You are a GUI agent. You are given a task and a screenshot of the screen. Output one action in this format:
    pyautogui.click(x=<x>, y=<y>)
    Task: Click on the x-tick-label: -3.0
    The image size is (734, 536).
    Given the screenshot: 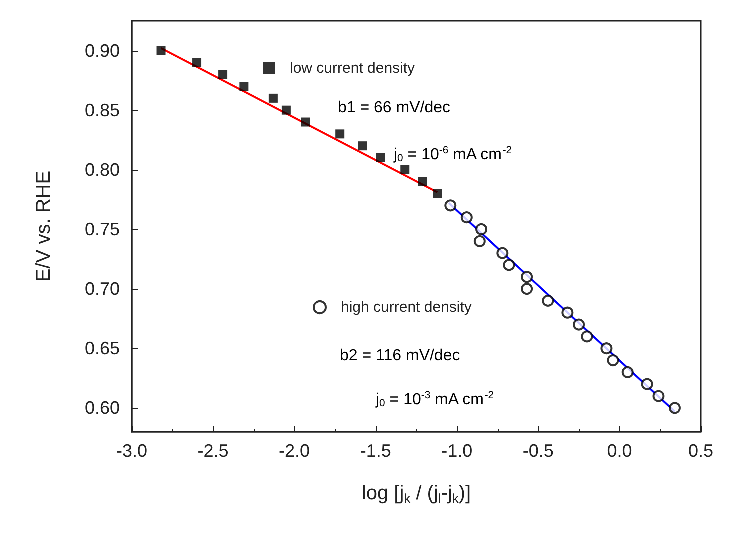 What is the action you would take?
    pyautogui.click(x=132, y=451)
    